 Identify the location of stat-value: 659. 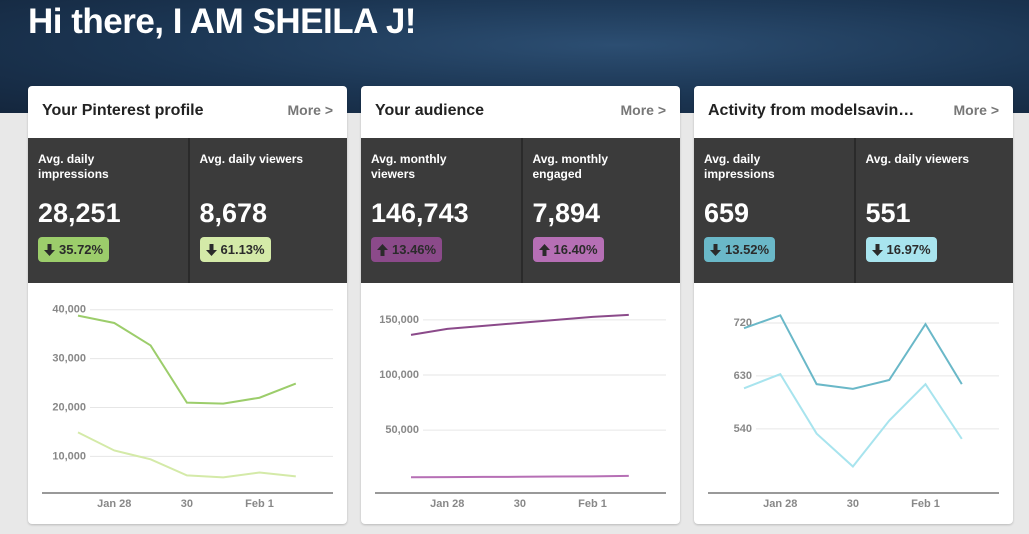
(727, 213).